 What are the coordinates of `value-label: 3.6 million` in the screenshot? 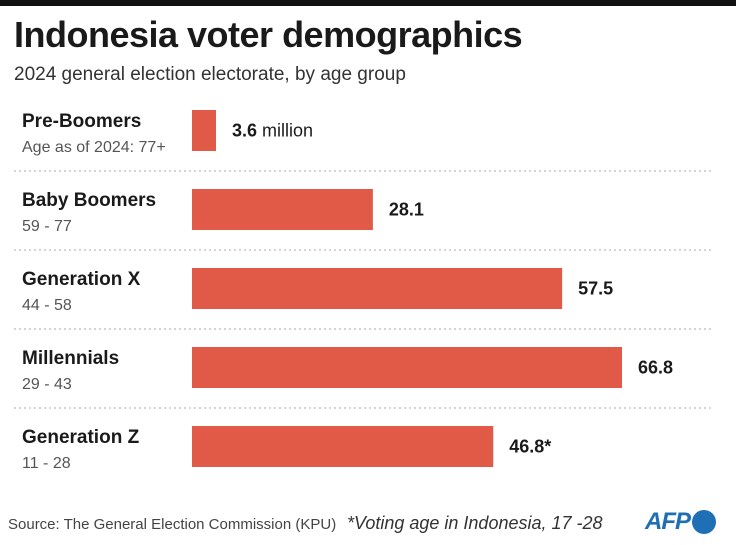 It's located at (272, 131).